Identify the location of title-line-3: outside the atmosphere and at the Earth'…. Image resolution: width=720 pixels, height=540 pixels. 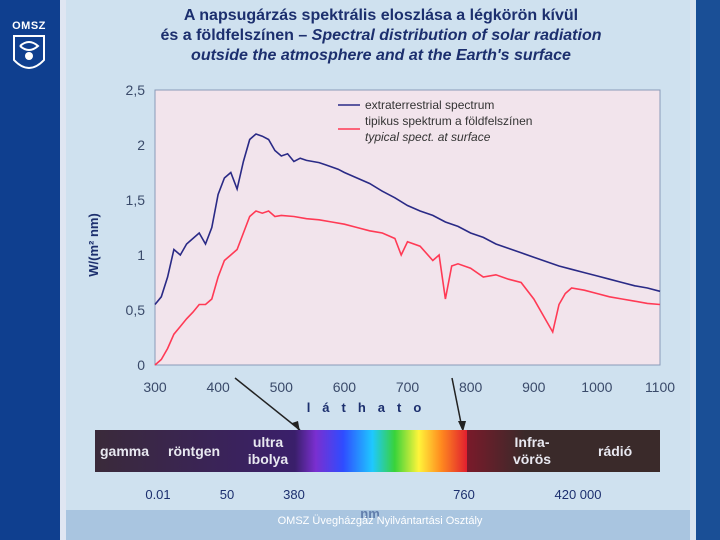
(381, 55).